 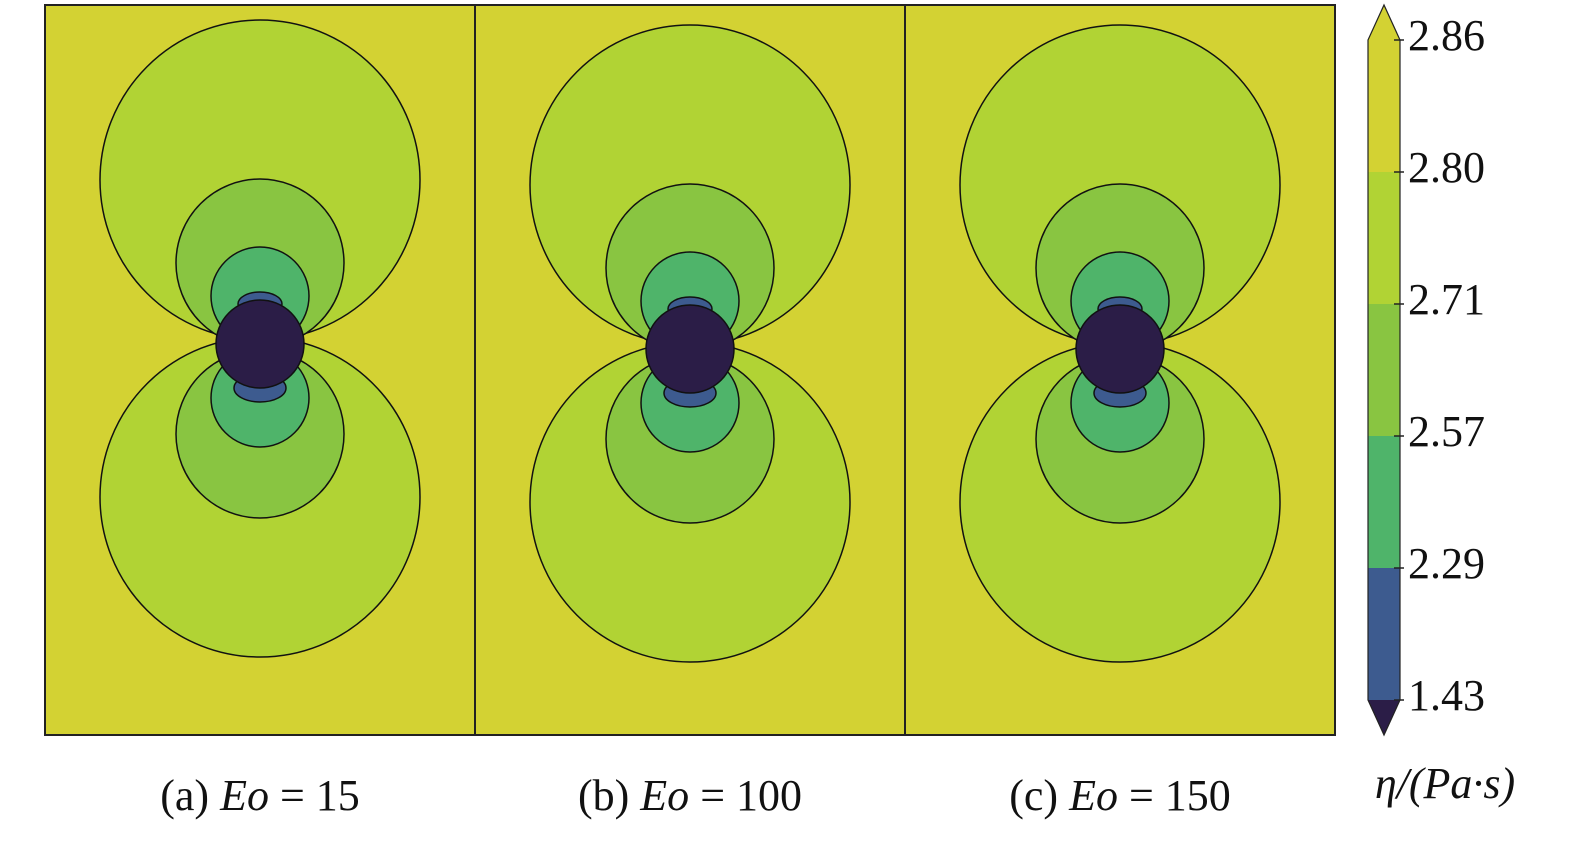 I want to click on caption-value: = 150, so click(x=1180, y=795).